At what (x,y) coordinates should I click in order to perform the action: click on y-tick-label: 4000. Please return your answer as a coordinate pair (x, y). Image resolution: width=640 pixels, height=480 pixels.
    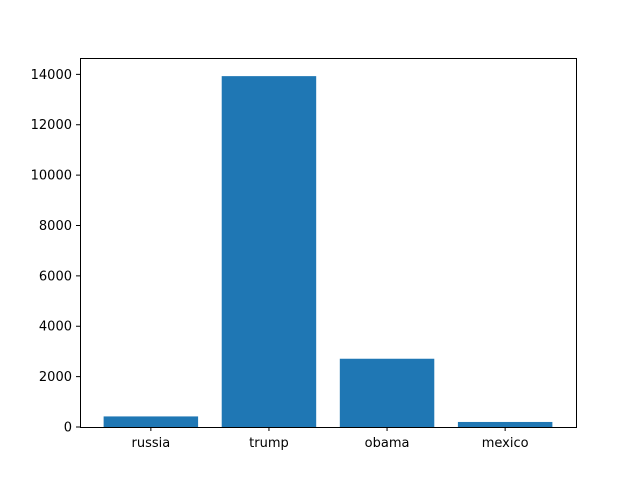
    Looking at the image, I should click on (55, 327).